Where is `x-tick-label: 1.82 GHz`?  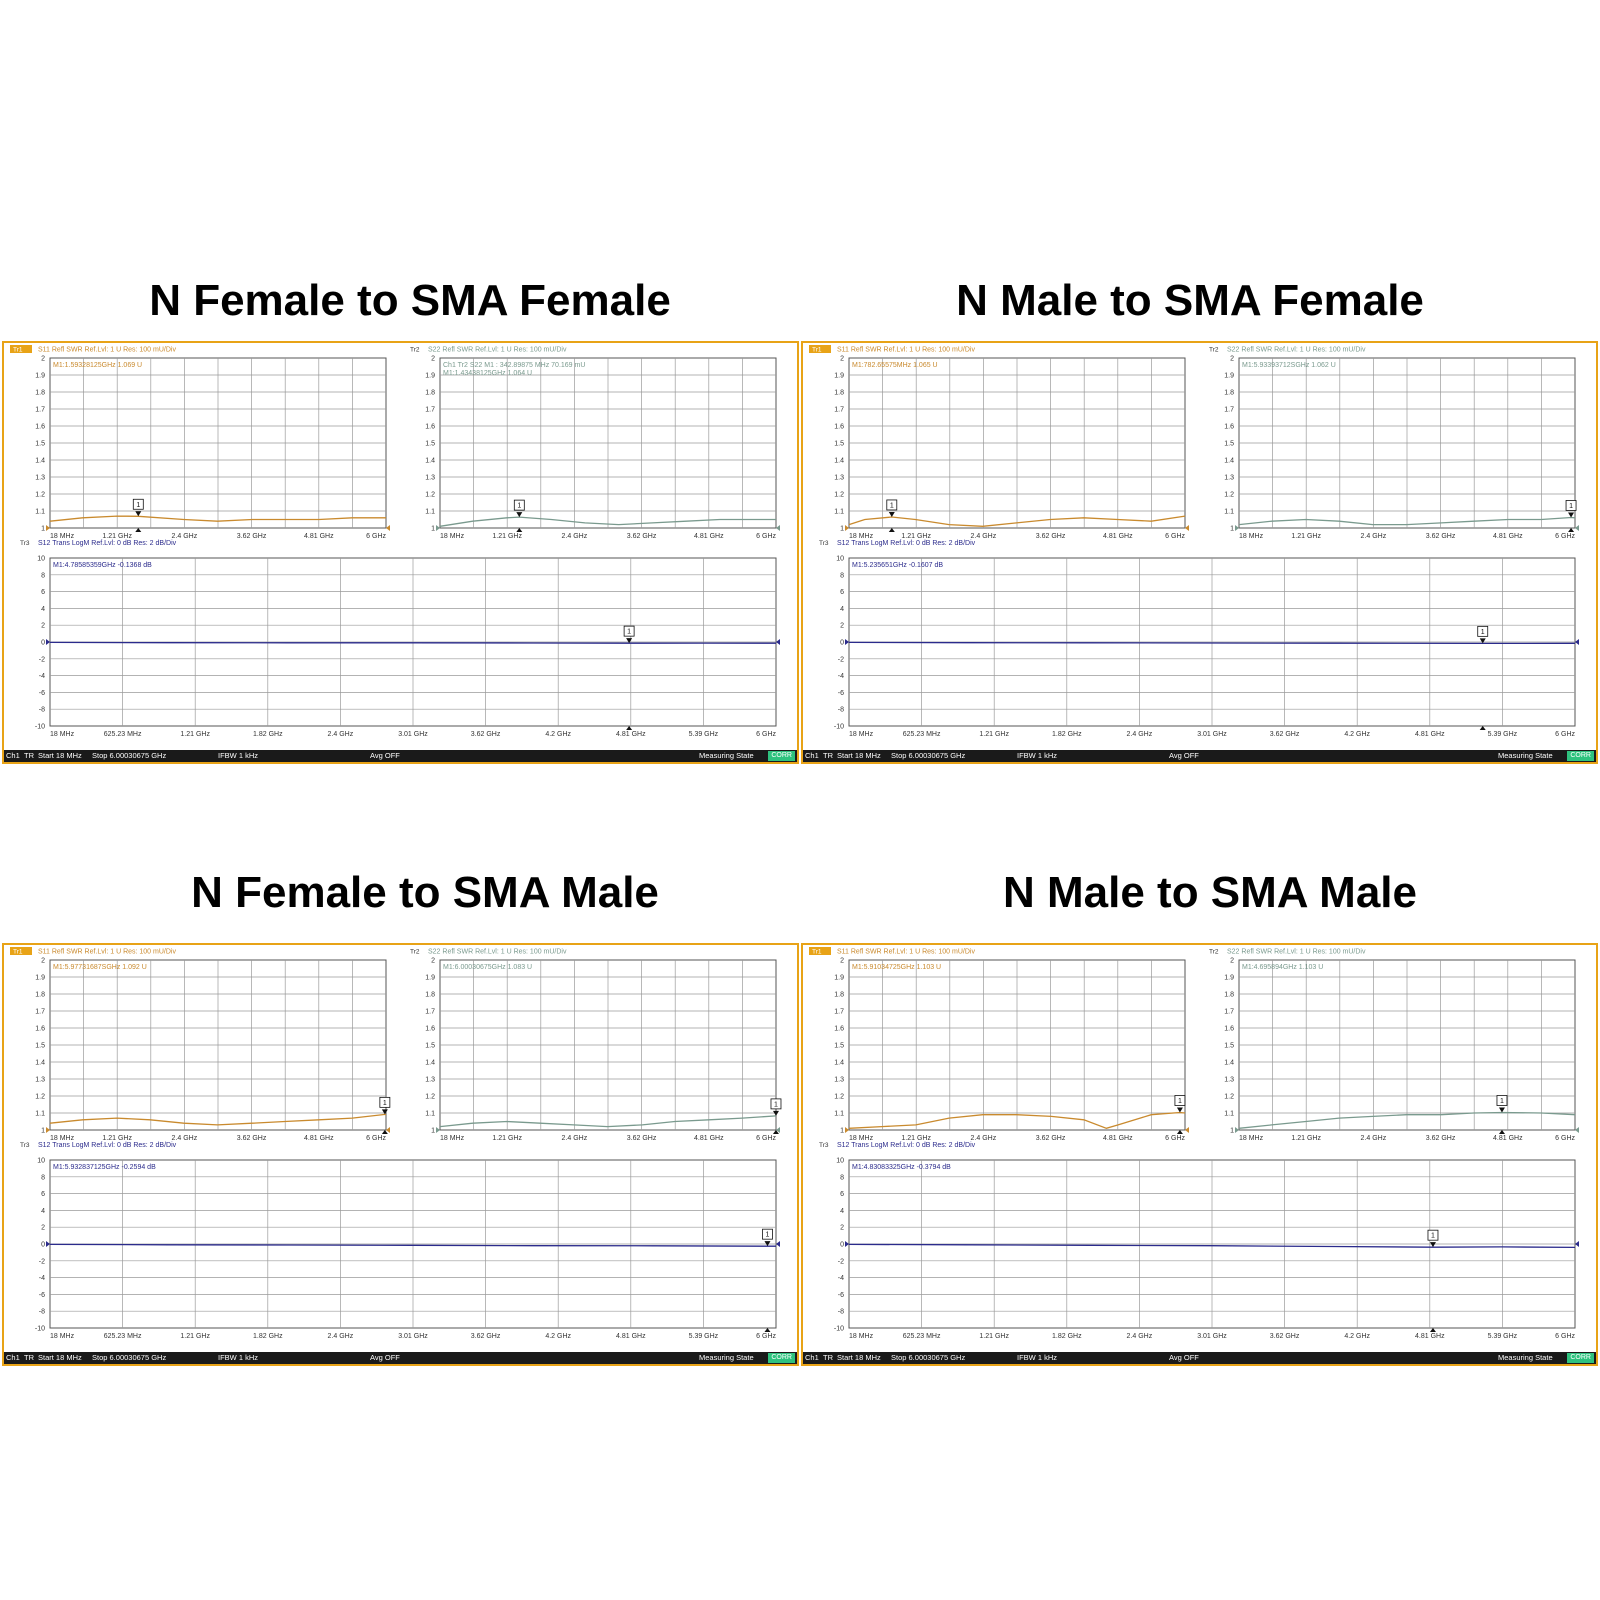
x-tick-label: 1.82 GHz is located at coordinates (268, 734).